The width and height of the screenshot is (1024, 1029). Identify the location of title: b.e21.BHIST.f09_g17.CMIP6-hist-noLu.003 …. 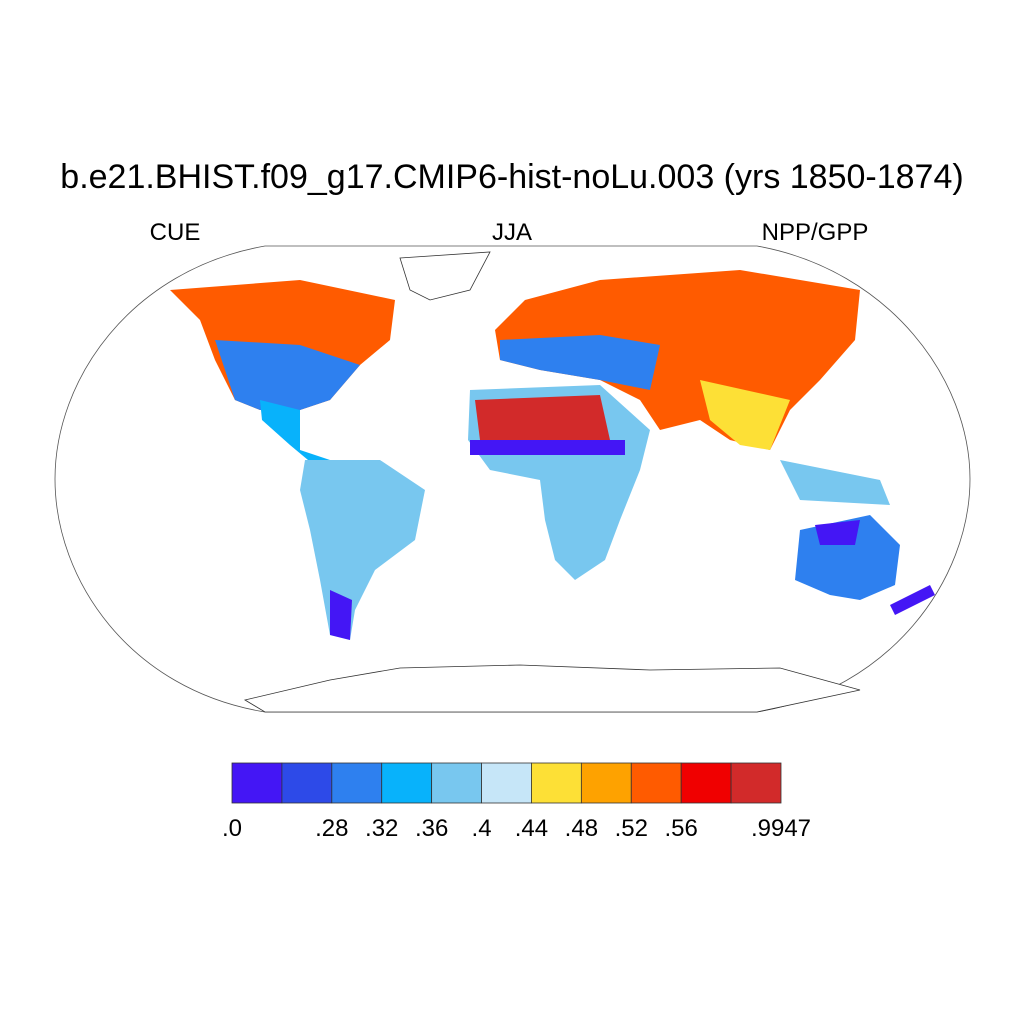
(511, 177).